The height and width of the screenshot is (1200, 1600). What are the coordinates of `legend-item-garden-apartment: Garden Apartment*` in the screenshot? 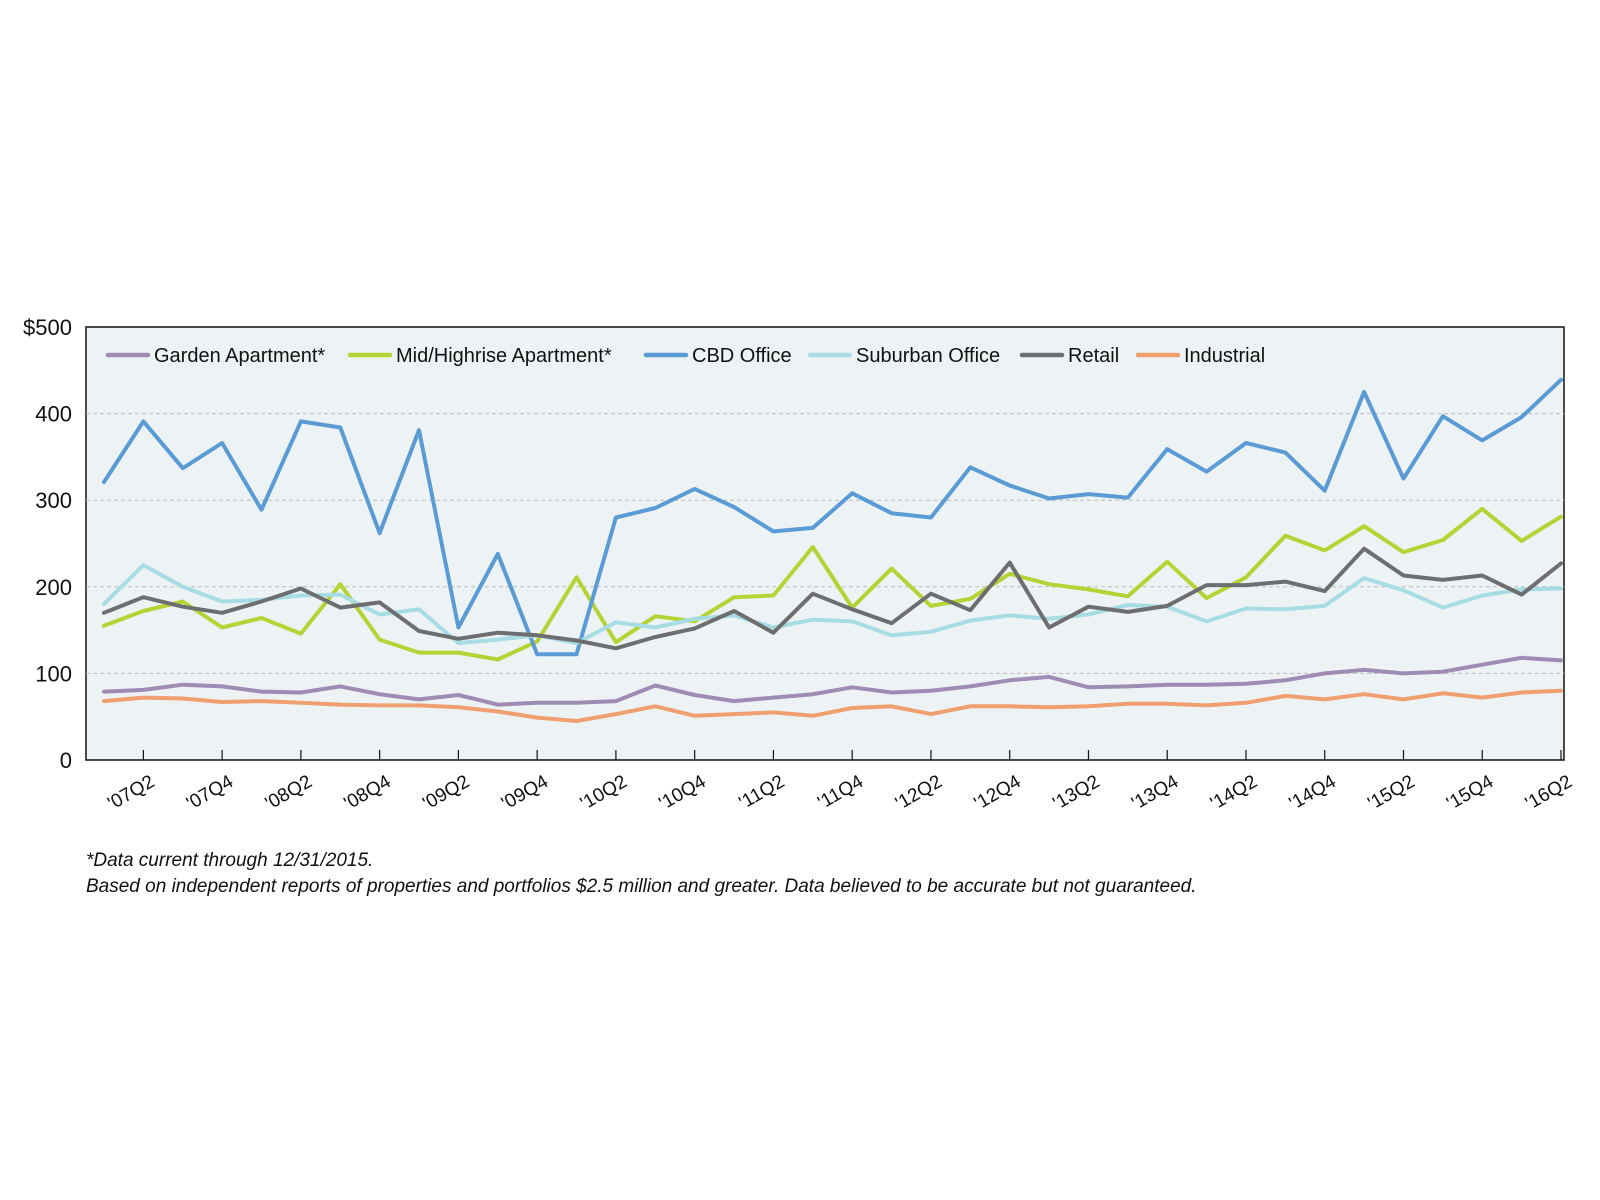 It's located at (215, 356).